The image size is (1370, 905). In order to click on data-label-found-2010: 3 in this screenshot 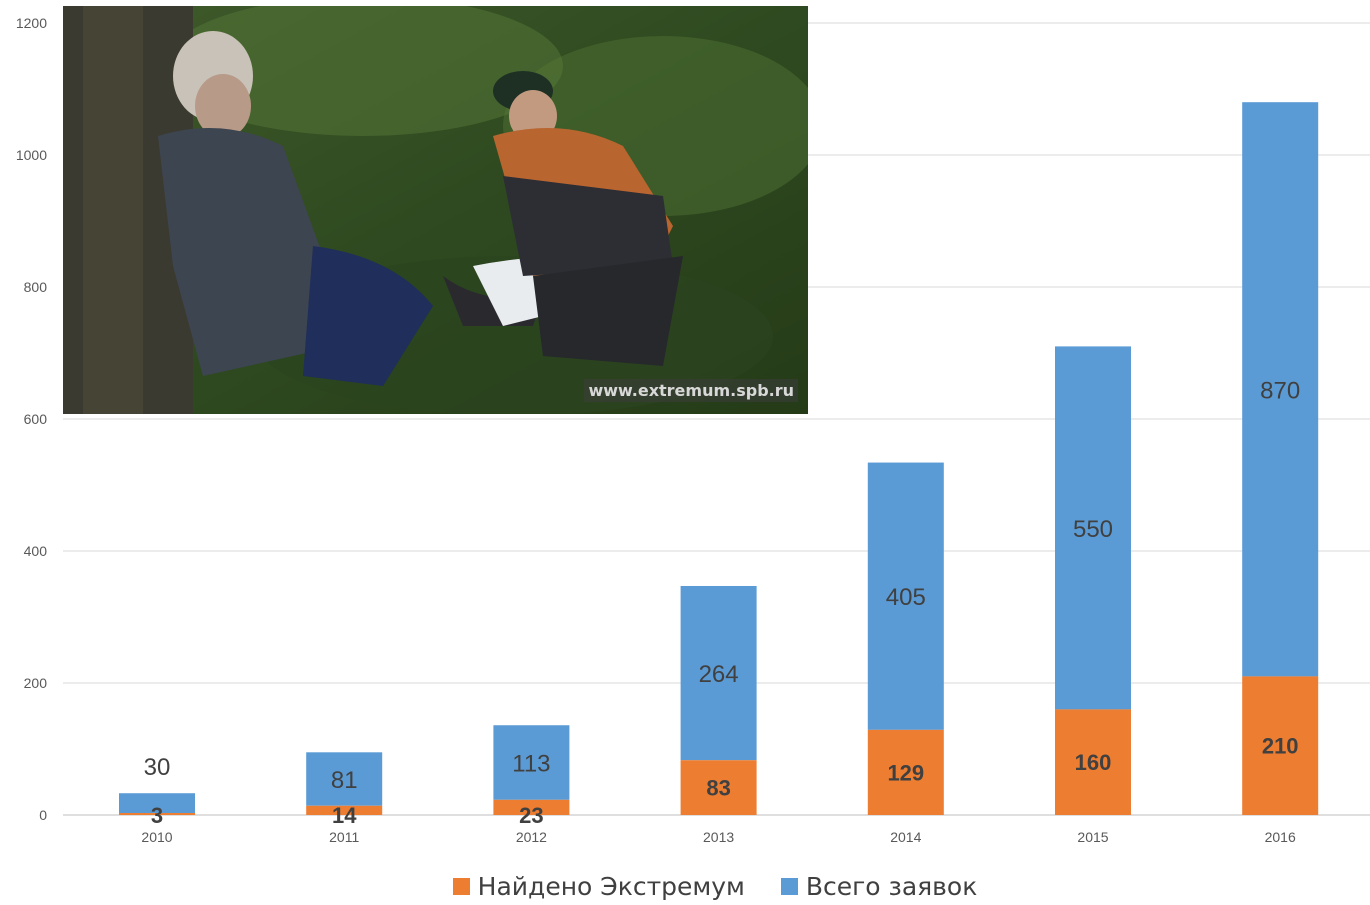, I will do `click(157, 815)`.